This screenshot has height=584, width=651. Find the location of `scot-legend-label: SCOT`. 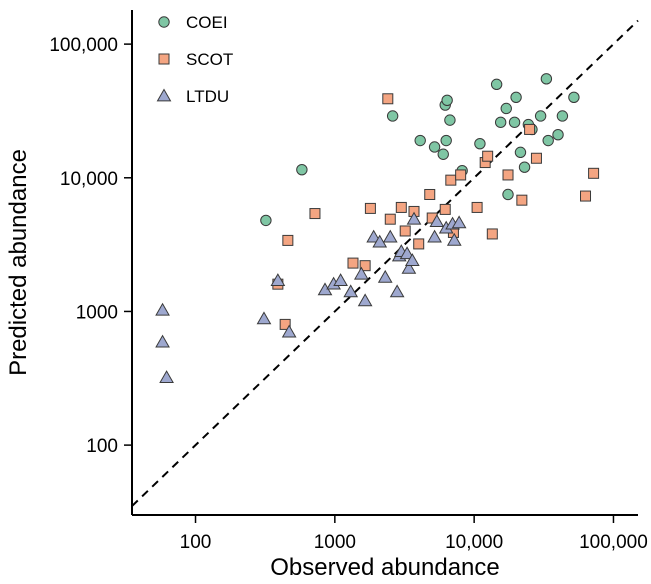

scot-legend-label: SCOT is located at coordinates (209, 59).